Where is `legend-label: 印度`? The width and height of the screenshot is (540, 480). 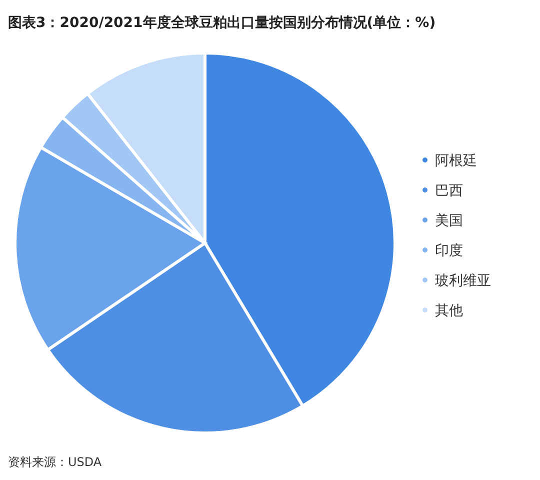 legend-label: 印度 is located at coordinates (449, 251).